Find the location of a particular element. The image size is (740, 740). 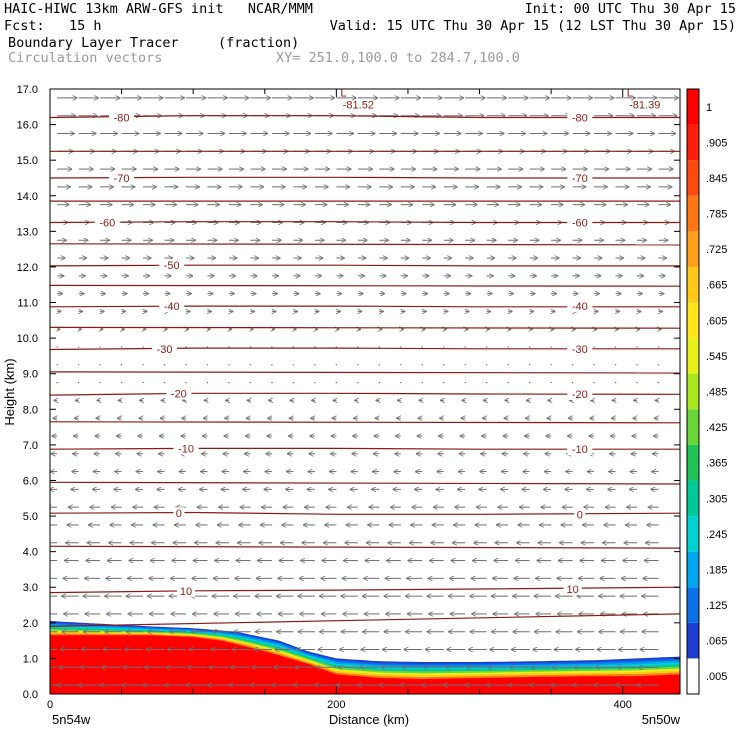

contour-label: 0 is located at coordinates (179, 514).